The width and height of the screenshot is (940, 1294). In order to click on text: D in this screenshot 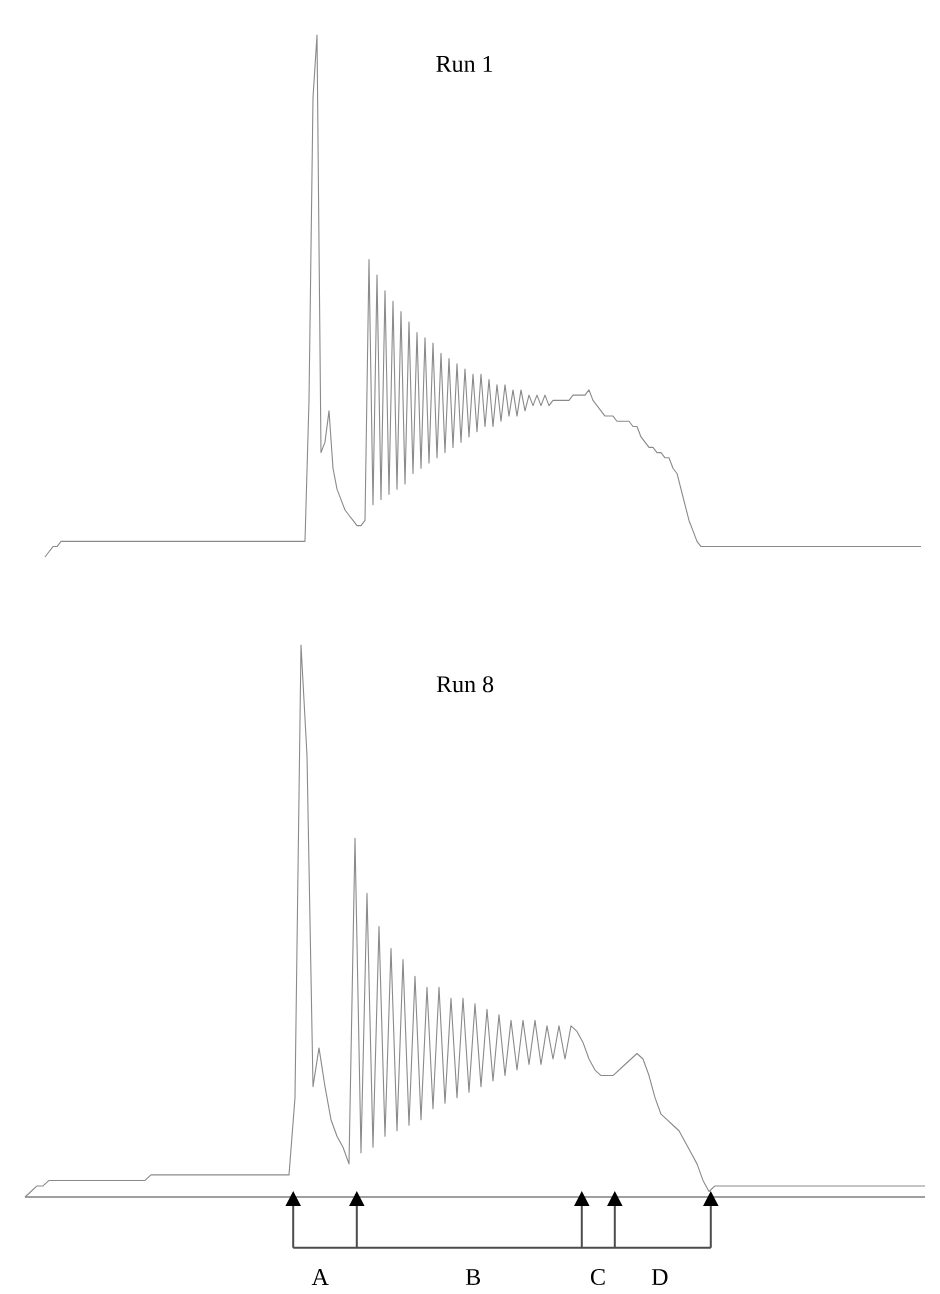, I will do `click(659, 1277)`.